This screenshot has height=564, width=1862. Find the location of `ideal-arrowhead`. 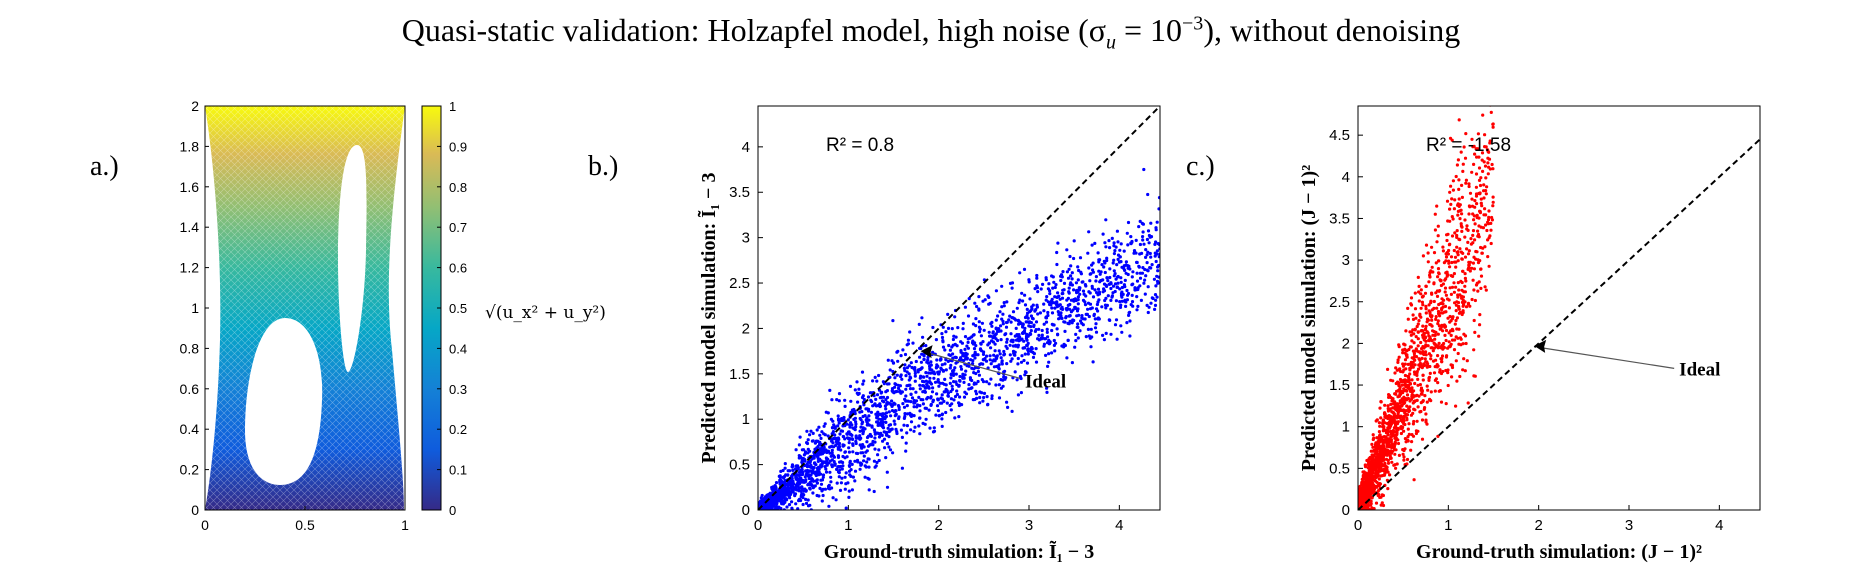

ideal-arrowhead is located at coordinates (926, 352).